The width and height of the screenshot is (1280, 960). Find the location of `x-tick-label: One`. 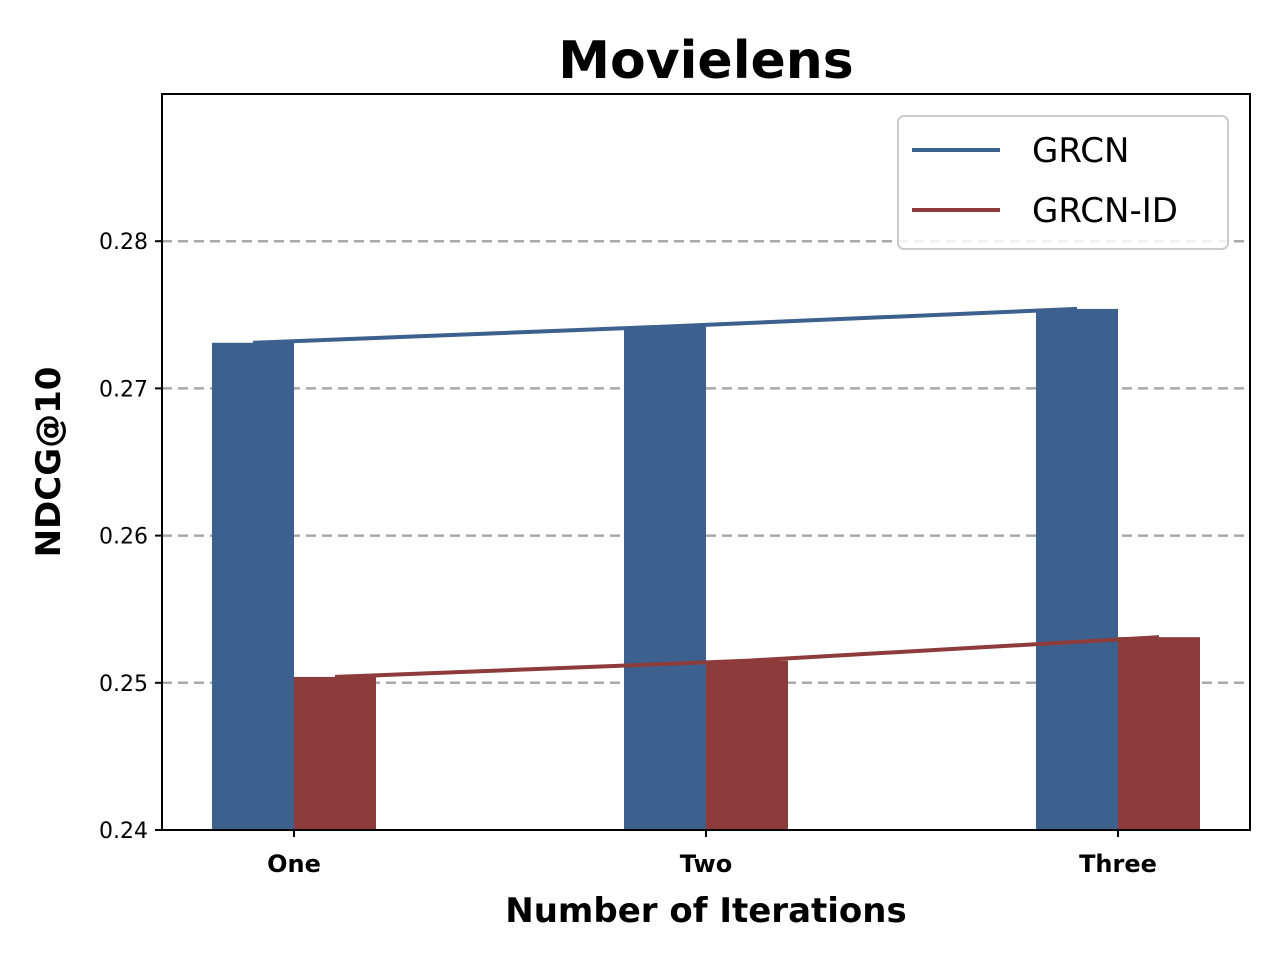

x-tick-label: One is located at coordinates (294, 864).